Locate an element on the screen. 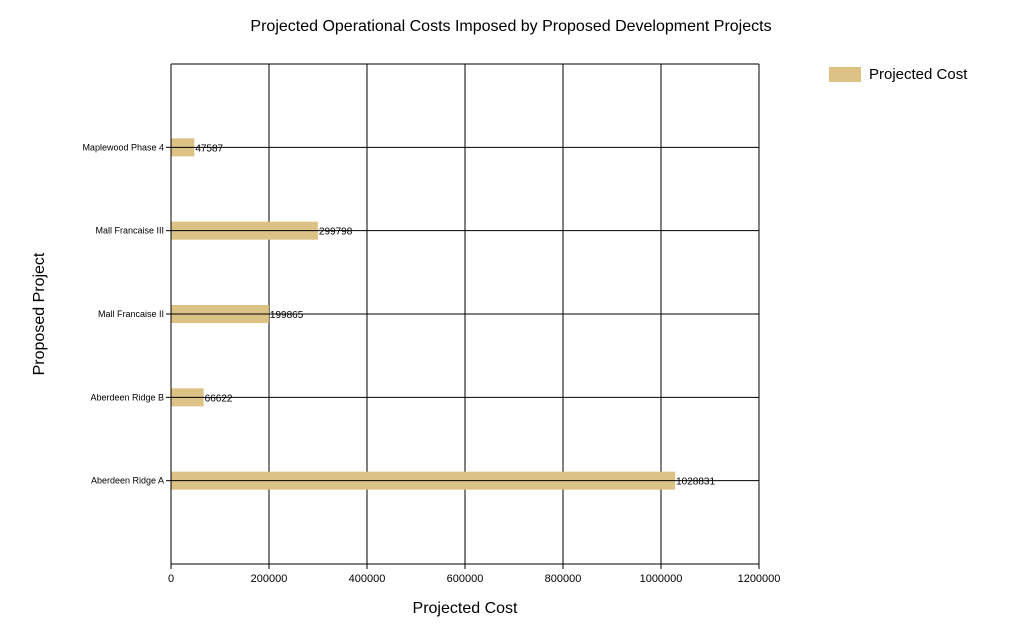  x-tick-label: 400000 is located at coordinates (367, 579).